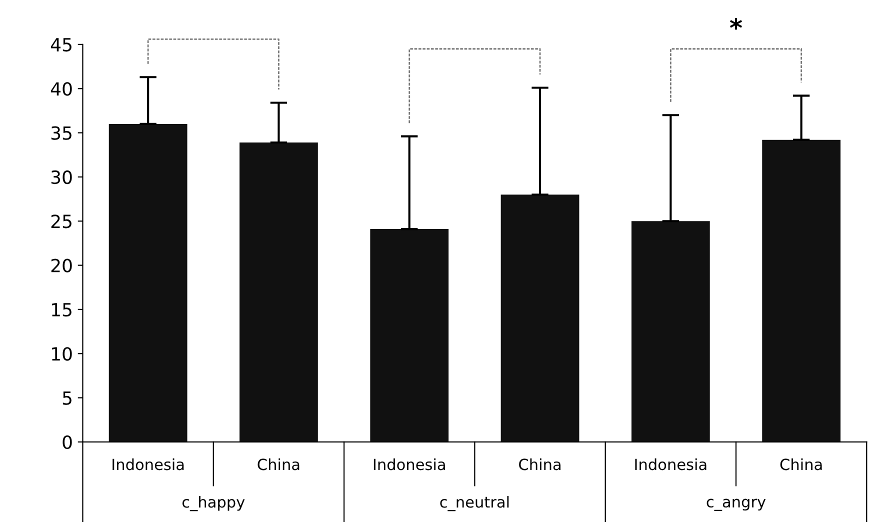 This screenshot has height=523, width=871. I want to click on y-tick-label: 10, so click(62, 354).